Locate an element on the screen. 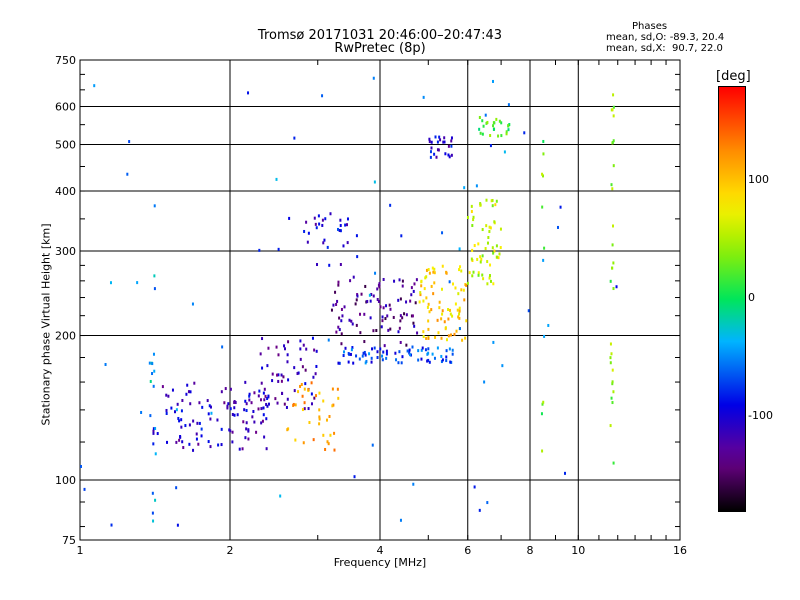  x-axis-label: Frequency [MHz] is located at coordinates (380, 562).